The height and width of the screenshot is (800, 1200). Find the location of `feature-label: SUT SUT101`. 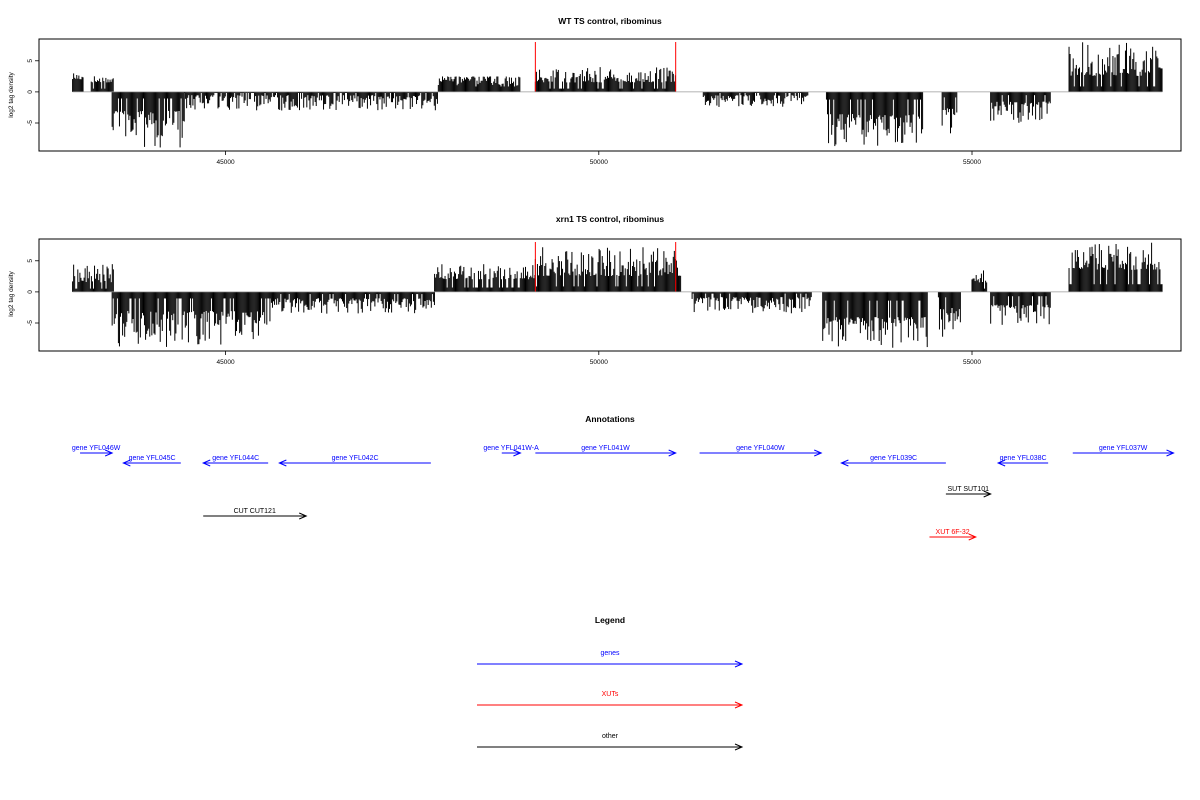

feature-label: SUT SUT101 is located at coordinates (969, 489).